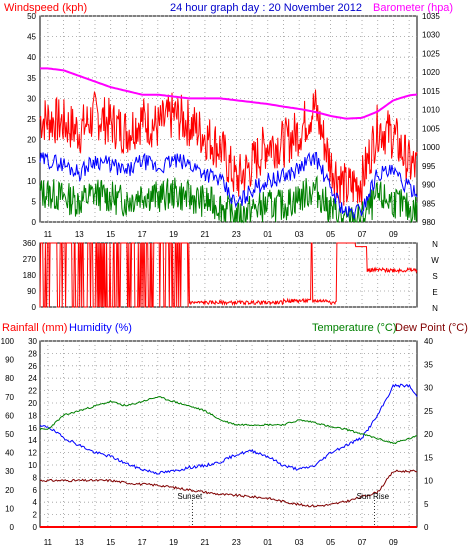 This screenshot has height=555, width=468. Describe the element at coordinates (79, 542) in the screenshot. I see `x-tick-label-bottom: 13` at that location.